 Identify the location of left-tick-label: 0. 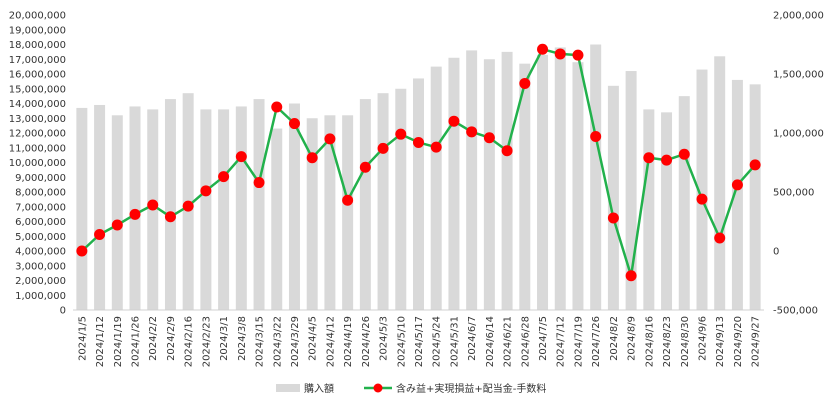
(63, 311).